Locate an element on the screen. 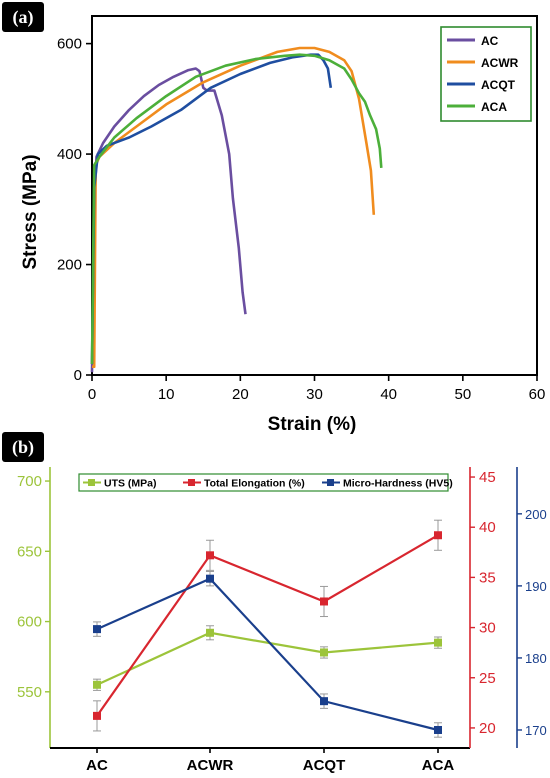 This screenshot has height=778, width=550. legend-box is located at coordinates (263, 482).